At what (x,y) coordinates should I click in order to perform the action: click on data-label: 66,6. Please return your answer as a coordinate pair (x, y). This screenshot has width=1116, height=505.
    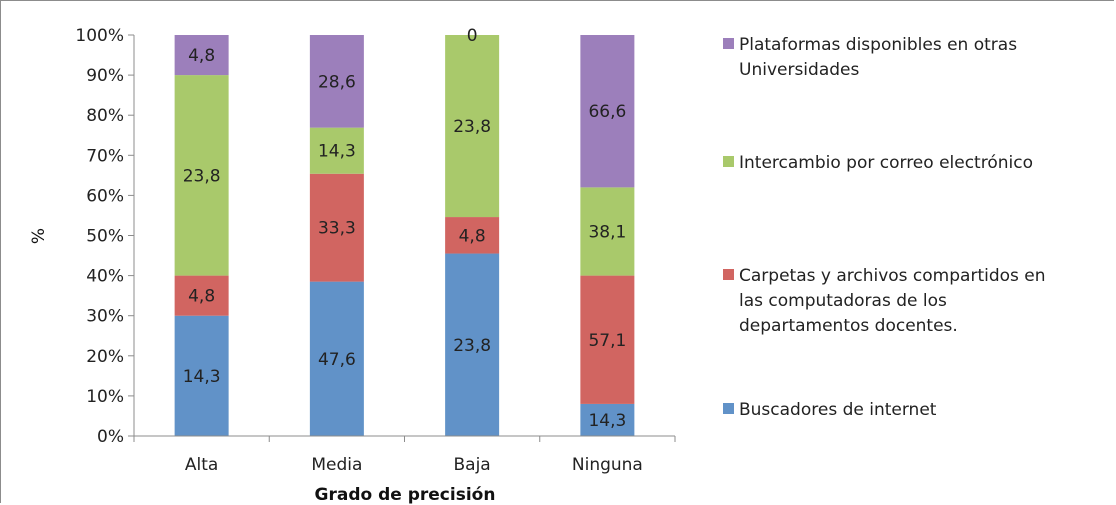
    Looking at the image, I should click on (607, 112).